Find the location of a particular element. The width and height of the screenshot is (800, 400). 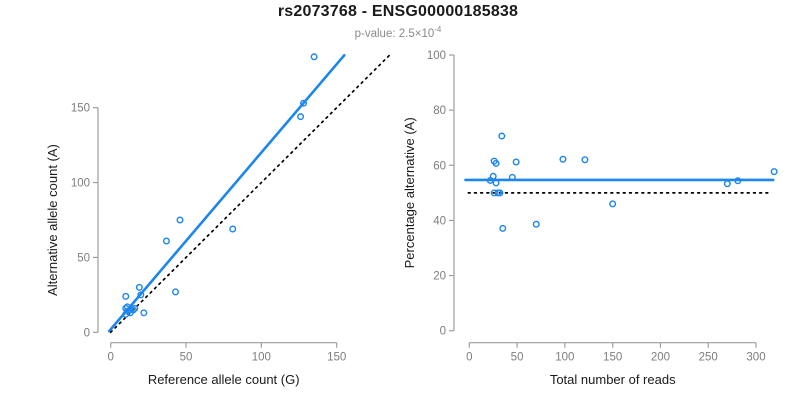

y-axis-title: Alternative allele count (A) is located at coordinates (52, 220).